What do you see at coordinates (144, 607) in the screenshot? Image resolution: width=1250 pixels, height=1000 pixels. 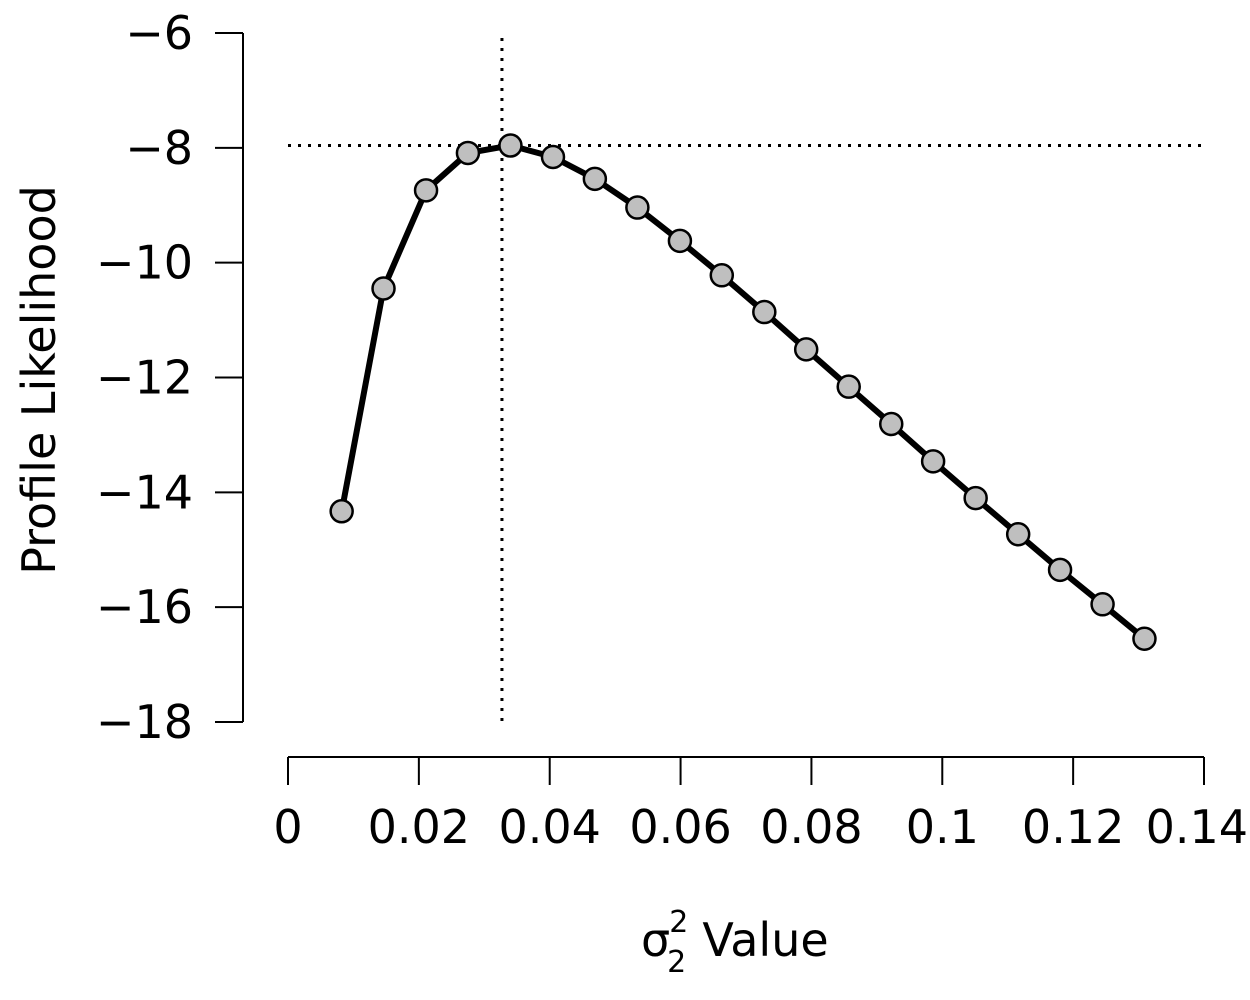 I see `y-tick-label: −16` at bounding box center [144, 607].